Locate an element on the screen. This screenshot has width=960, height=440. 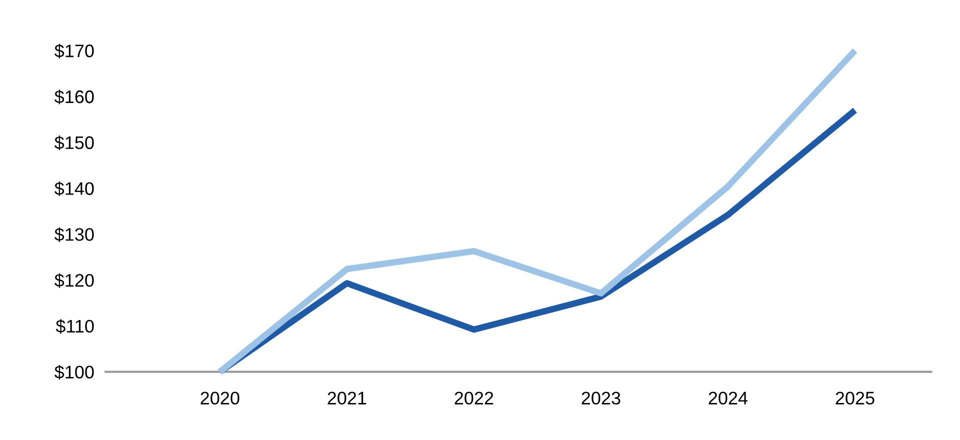
y-tick-label: $170 is located at coordinates (74, 51).